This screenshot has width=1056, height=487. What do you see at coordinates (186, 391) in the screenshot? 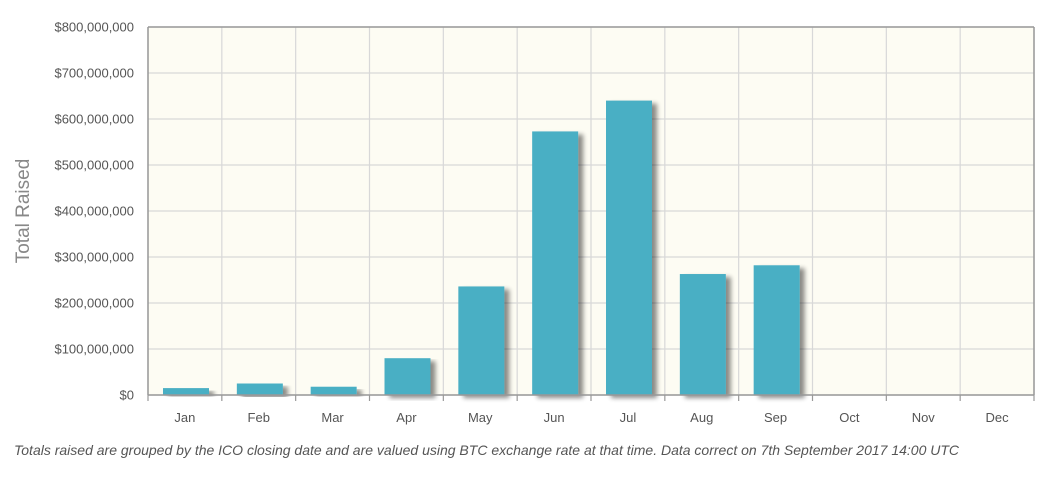
I see `bar-jan` at bounding box center [186, 391].